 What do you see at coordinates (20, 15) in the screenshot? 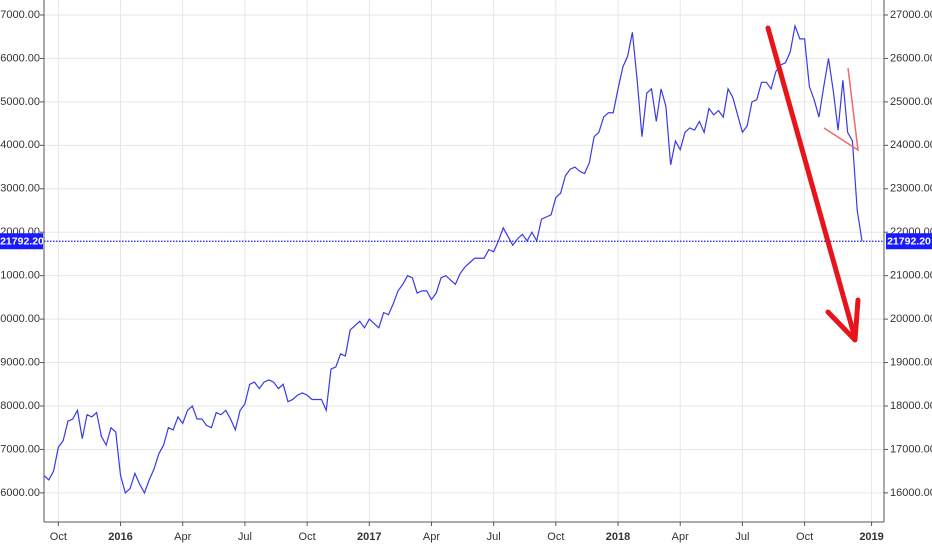
I see `y-tick-label: 27000.00` at bounding box center [20, 15].